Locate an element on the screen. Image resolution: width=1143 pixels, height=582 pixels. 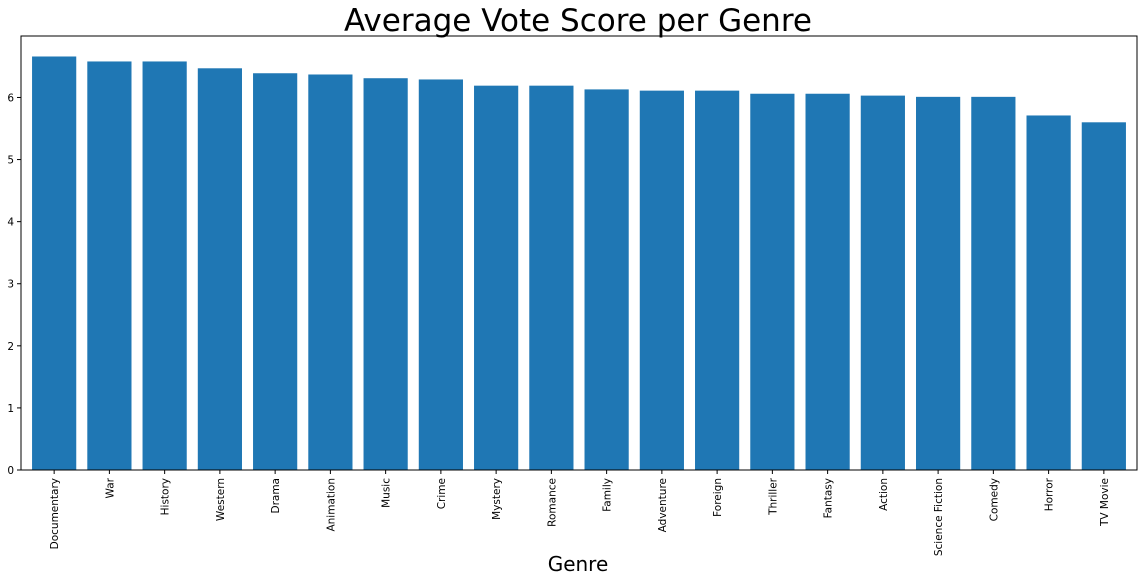
y-tick-label: 6 is located at coordinates (10, 98).